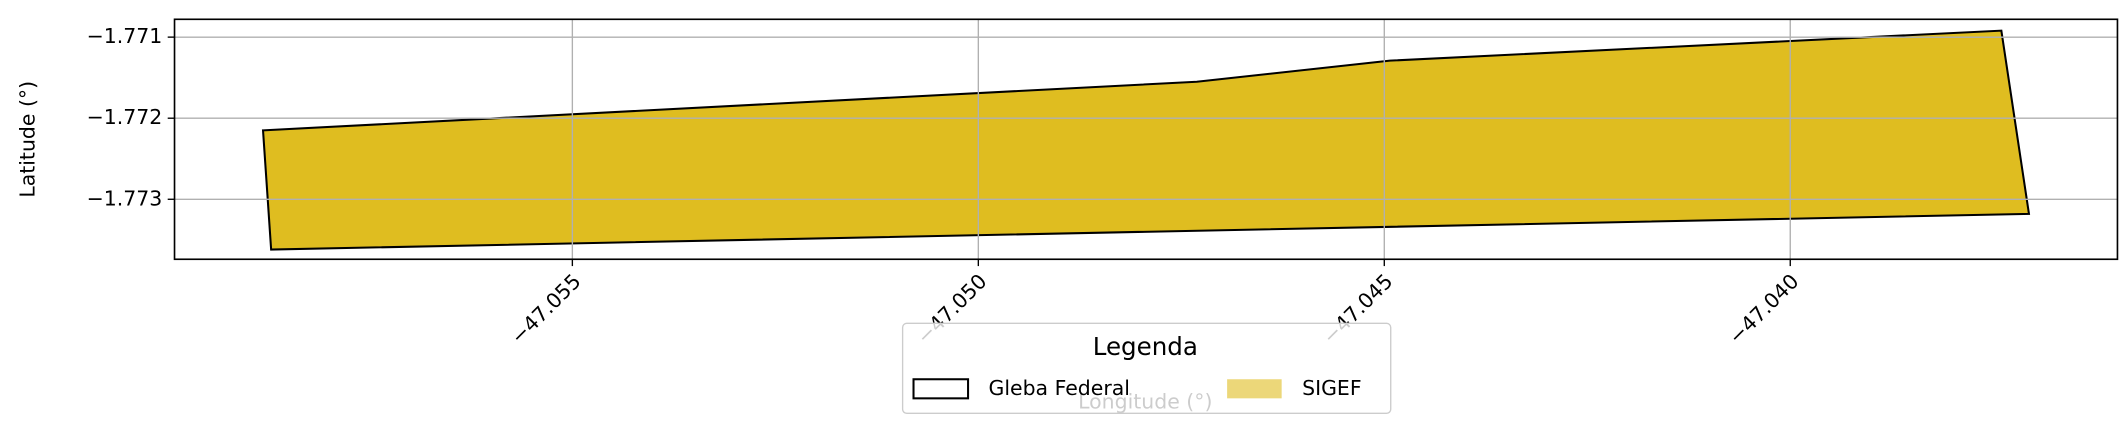  What do you see at coordinates (28, 139) in the screenshot?
I see `y-axis-label: Latitude (°)` at bounding box center [28, 139].